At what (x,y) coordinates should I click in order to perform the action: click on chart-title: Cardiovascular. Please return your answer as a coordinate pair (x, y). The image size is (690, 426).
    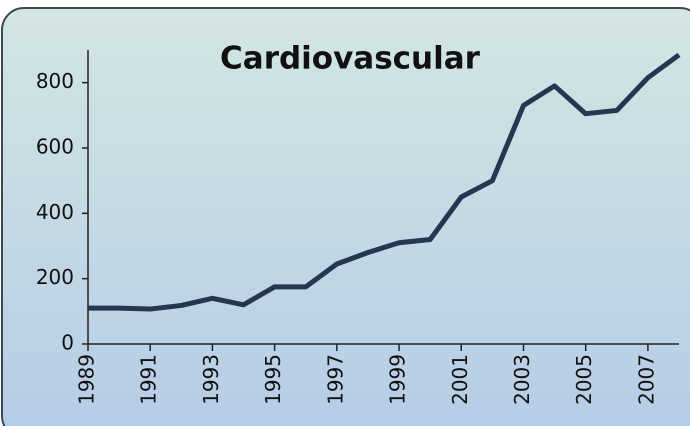
    Looking at the image, I should click on (350, 59).